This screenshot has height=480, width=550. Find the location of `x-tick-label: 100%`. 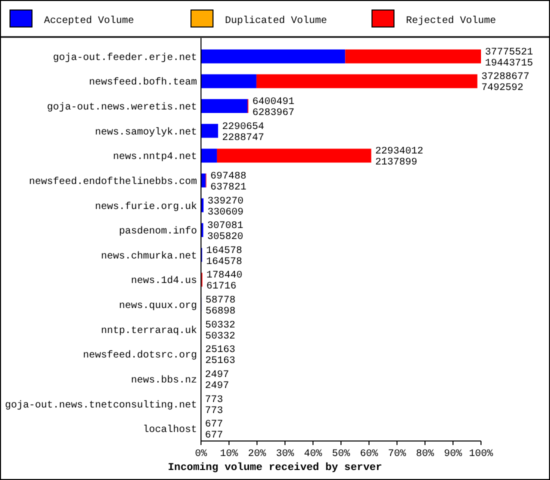

x-tick-label: 100% is located at coordinates (481, 454).